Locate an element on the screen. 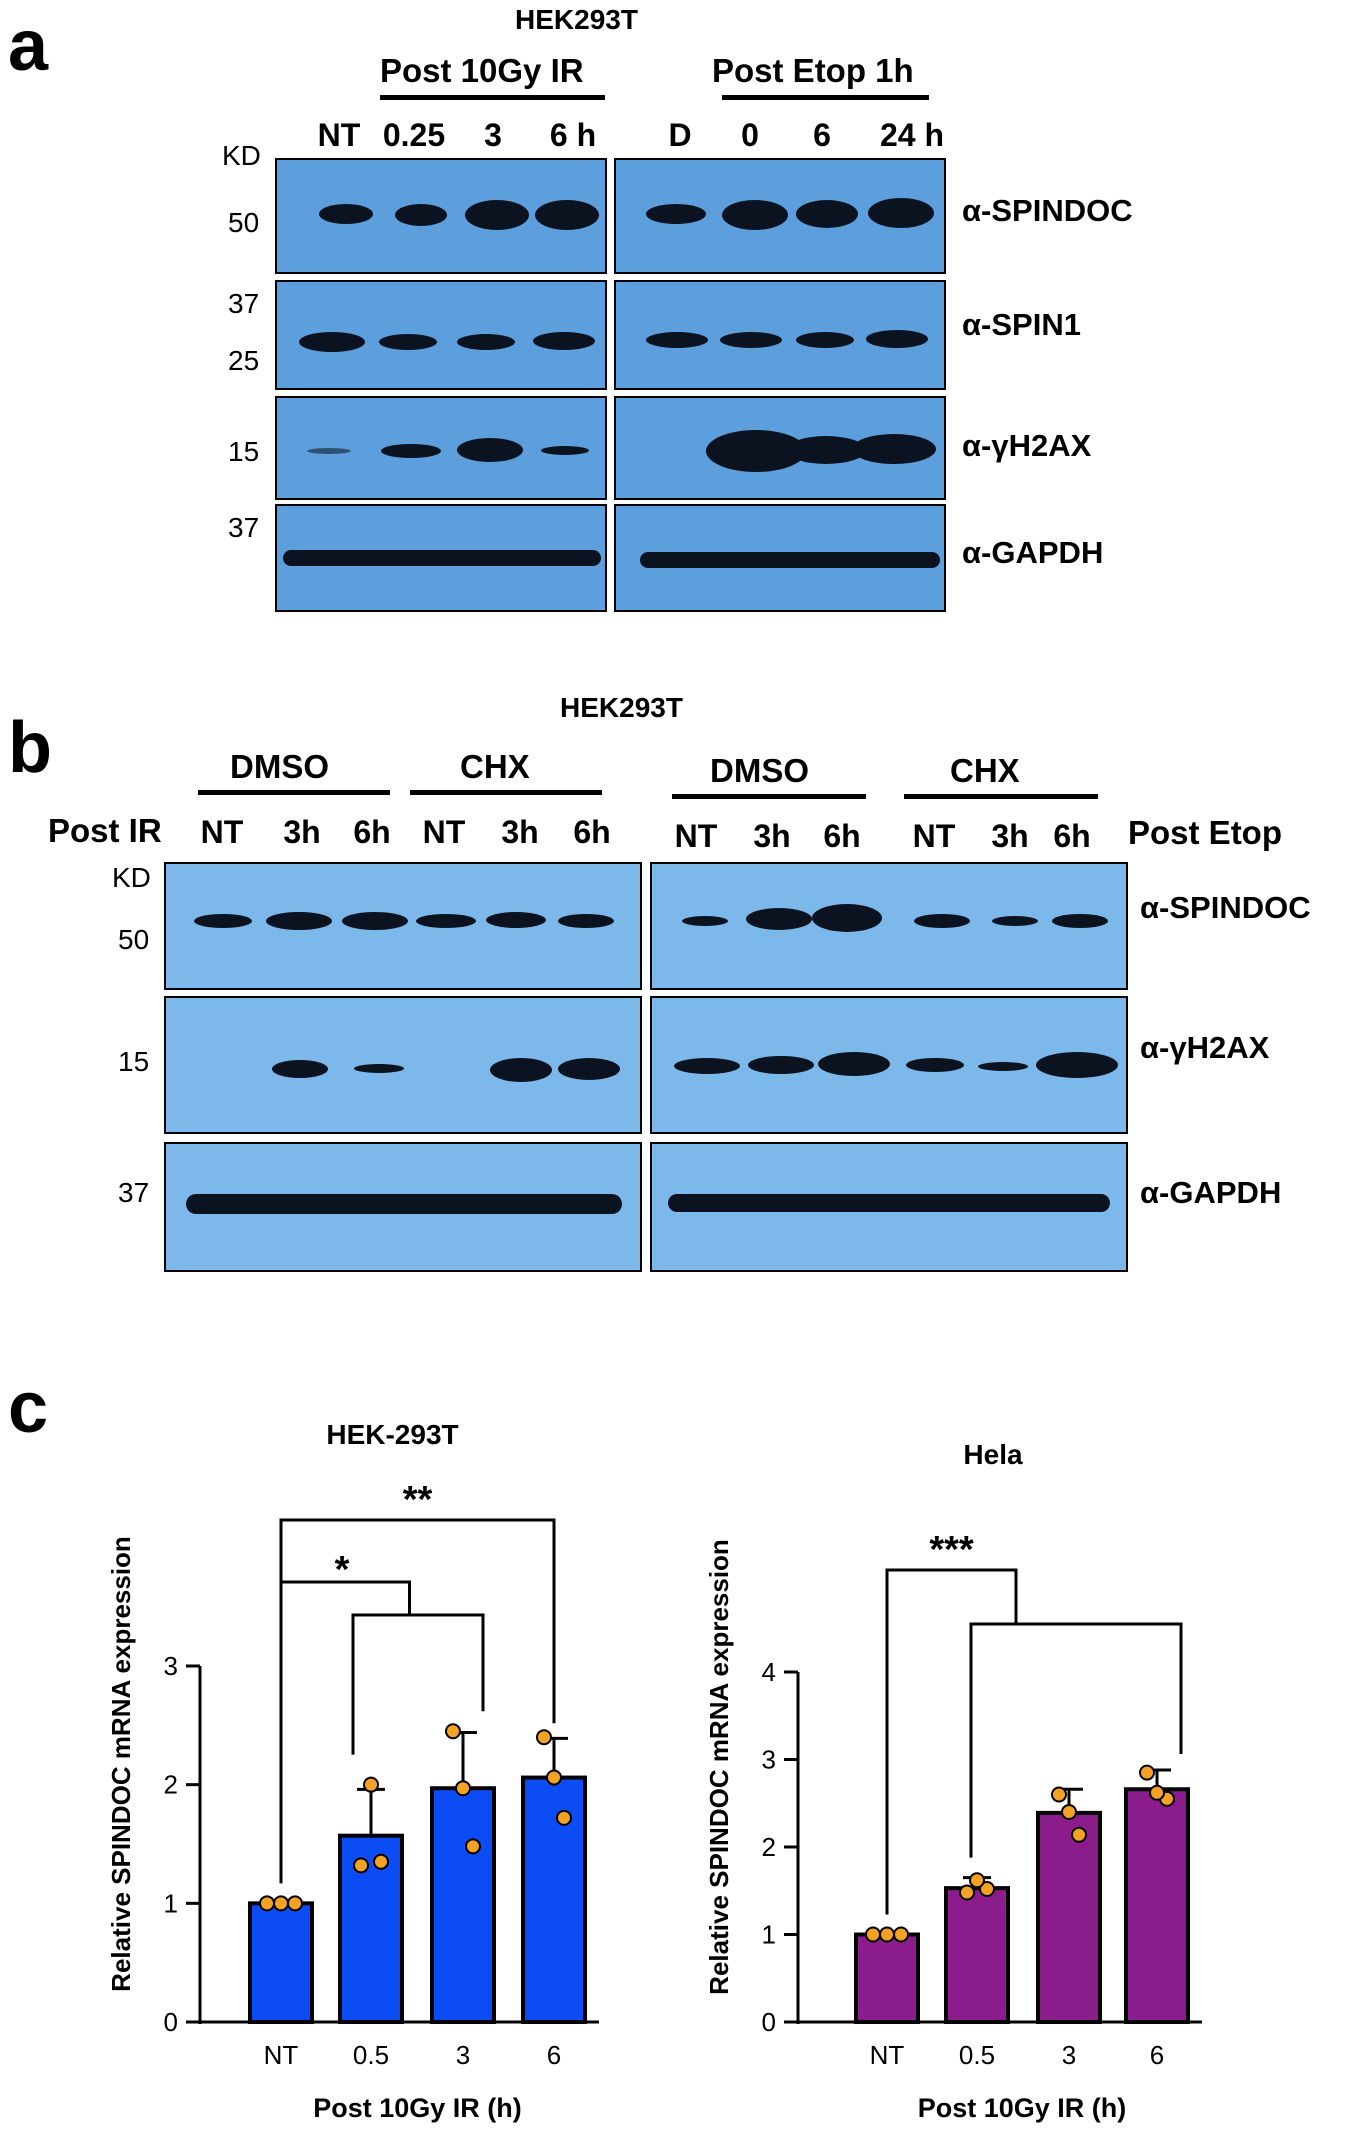 The image size is (1350, 2136). panel-a-blot-spindoc-right is located at coordinates (780, 216).